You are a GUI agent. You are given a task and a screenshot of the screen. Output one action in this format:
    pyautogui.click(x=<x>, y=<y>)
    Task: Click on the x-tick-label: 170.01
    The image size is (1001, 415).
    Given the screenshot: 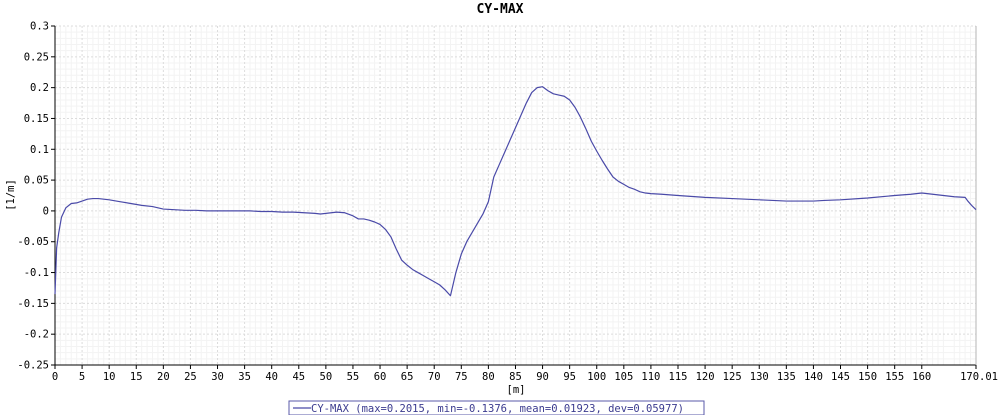 What is the action you would take?
    pyautogui.click(x=979, y=377)
    